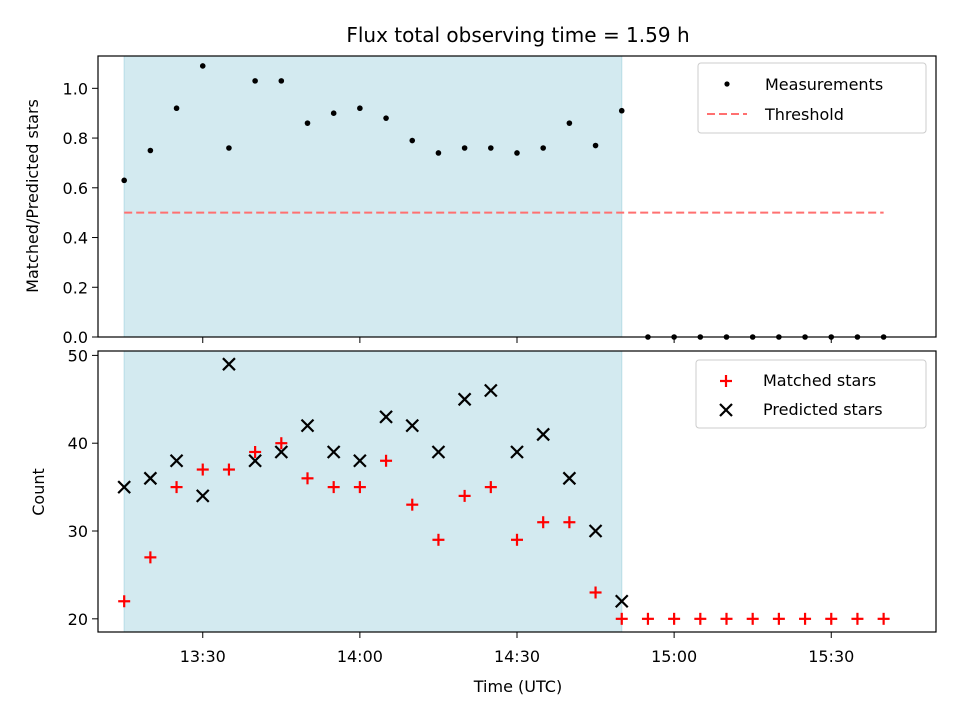 The image size is (960, 720). What do you see at coordinates (75, 138) in the screenshot?
I see `top-y-tick-label: 0.8` at bounding box center [75, 138].